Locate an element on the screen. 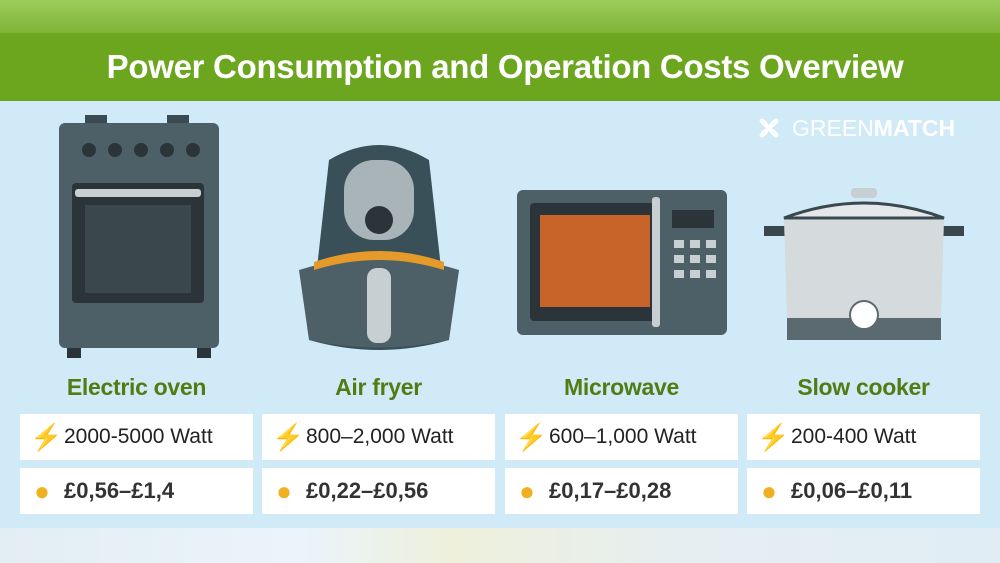 The height and width of the screenshot is (563, 1000). appliance-name: Electric oven is located at coordinates (136, 387).